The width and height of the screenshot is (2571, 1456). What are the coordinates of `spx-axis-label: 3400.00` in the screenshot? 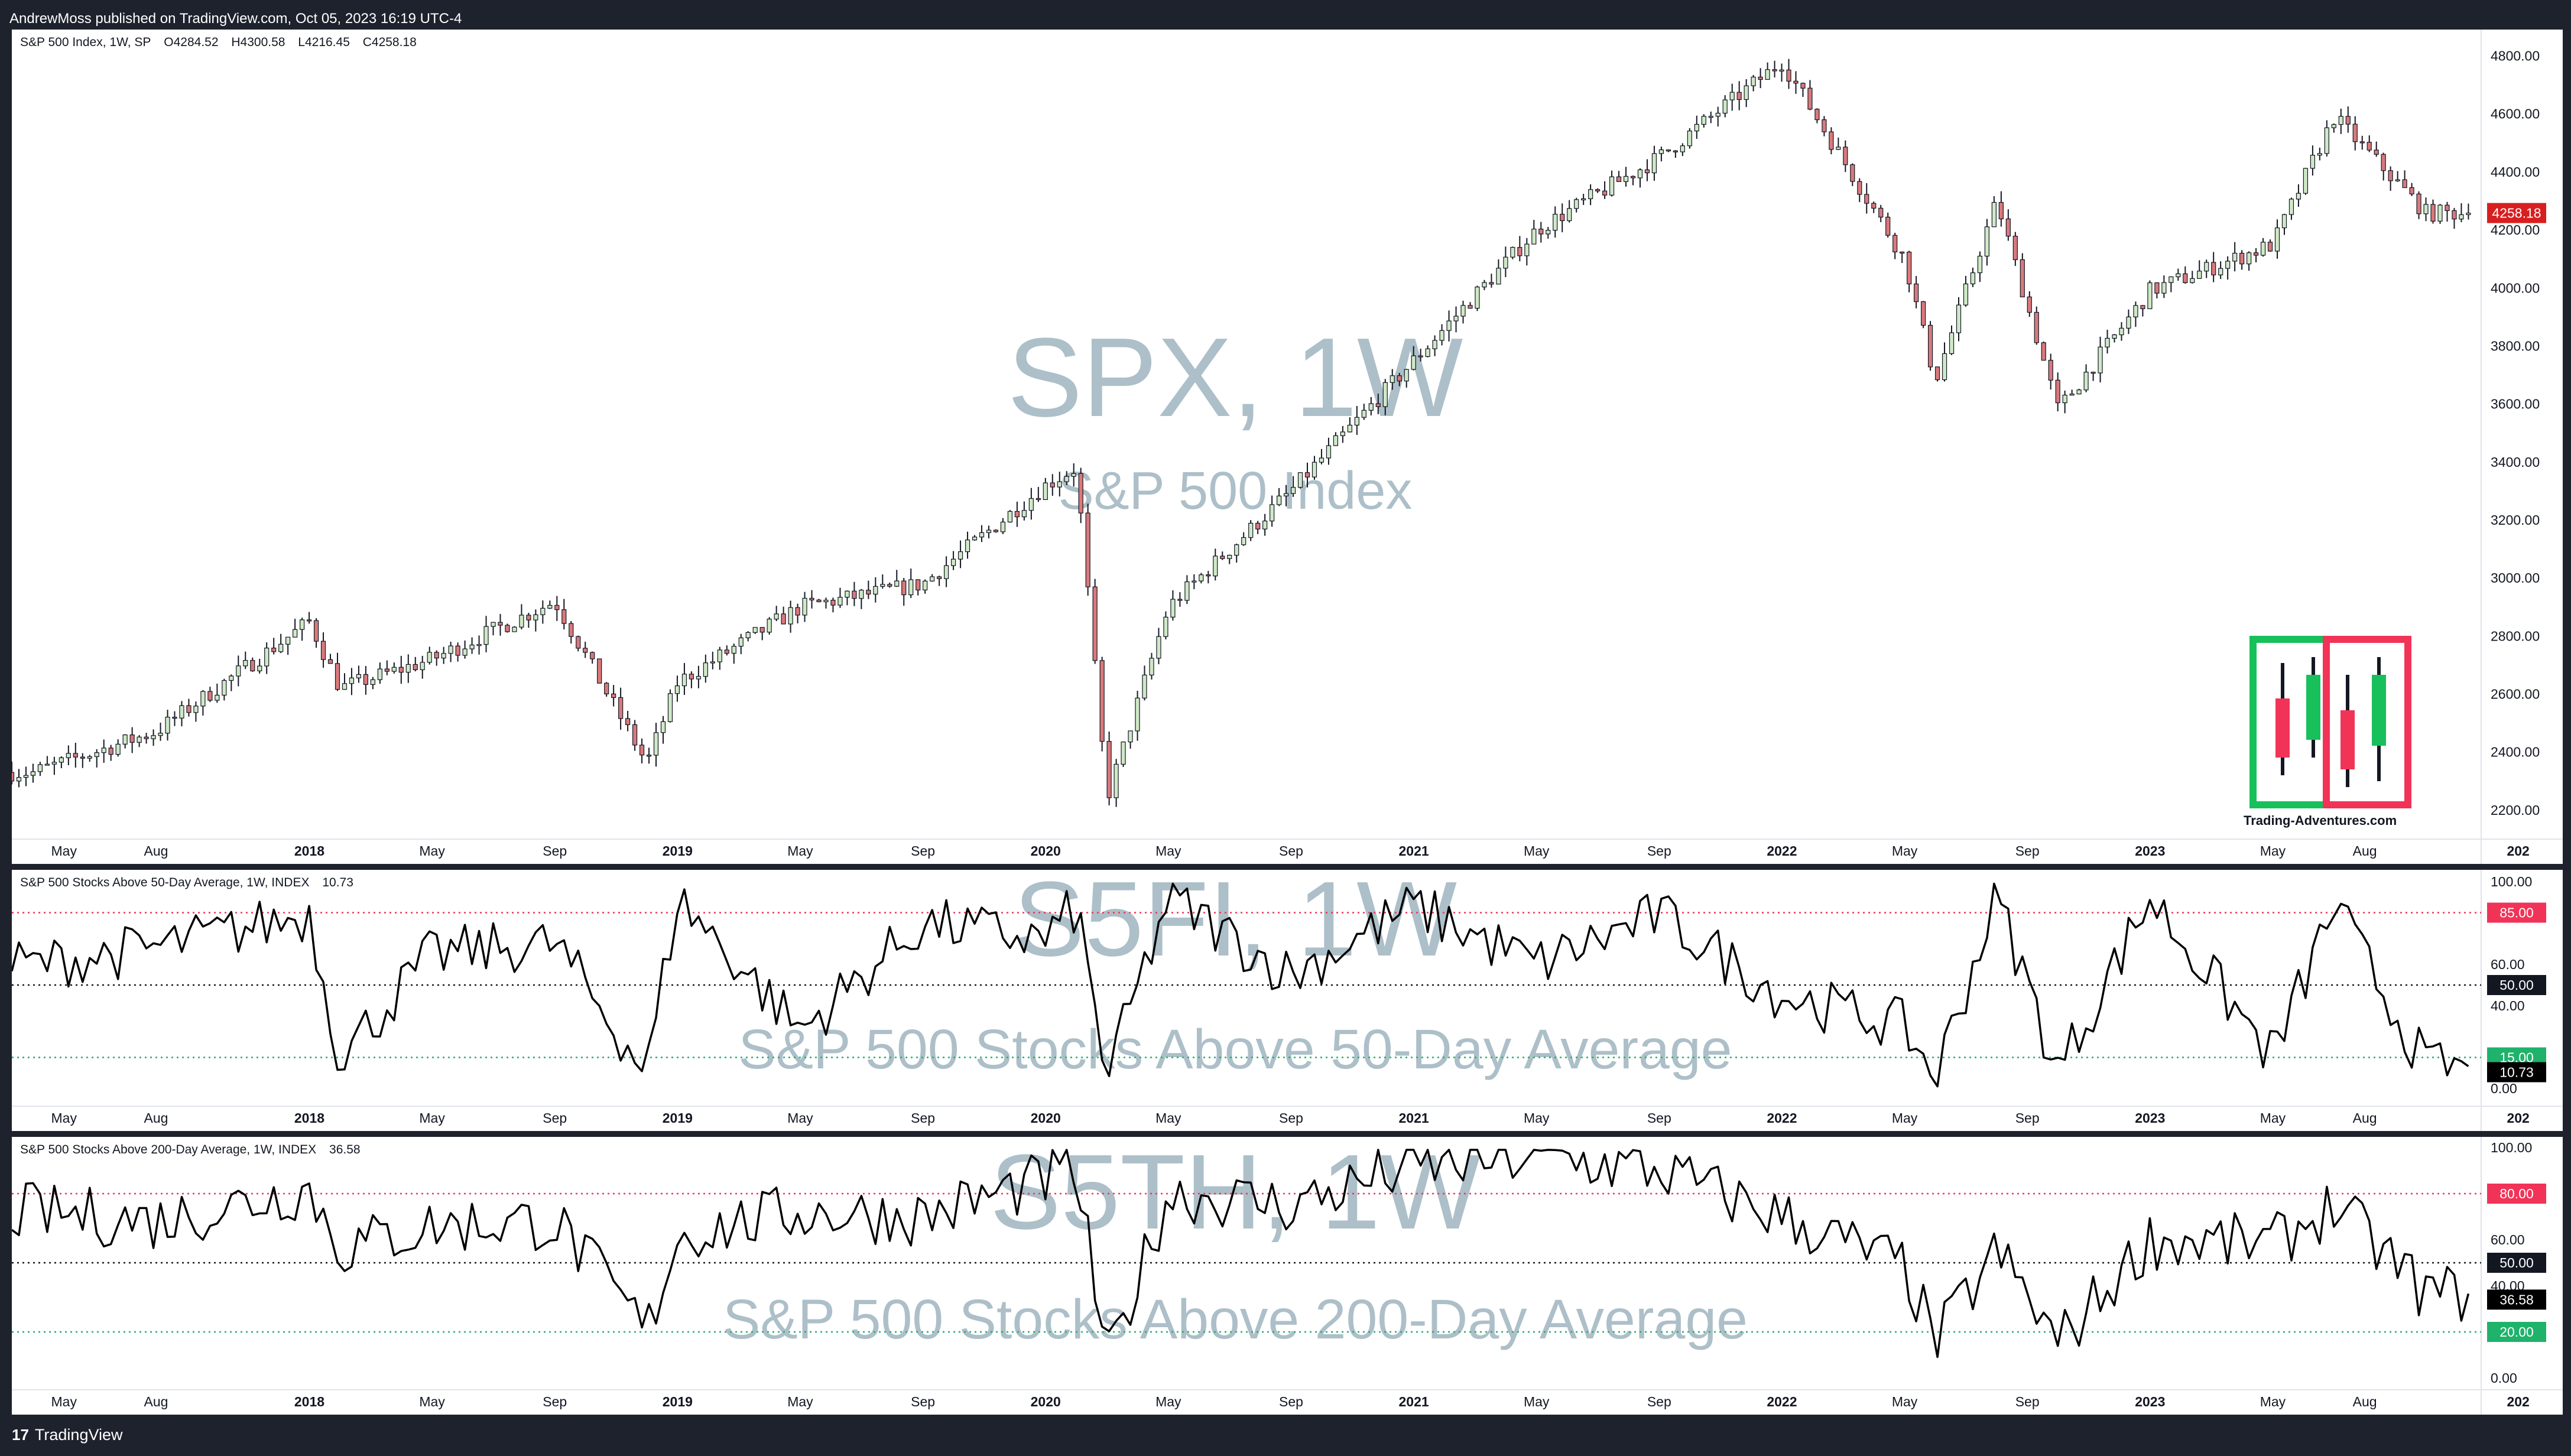 It's located at (2515, 462).